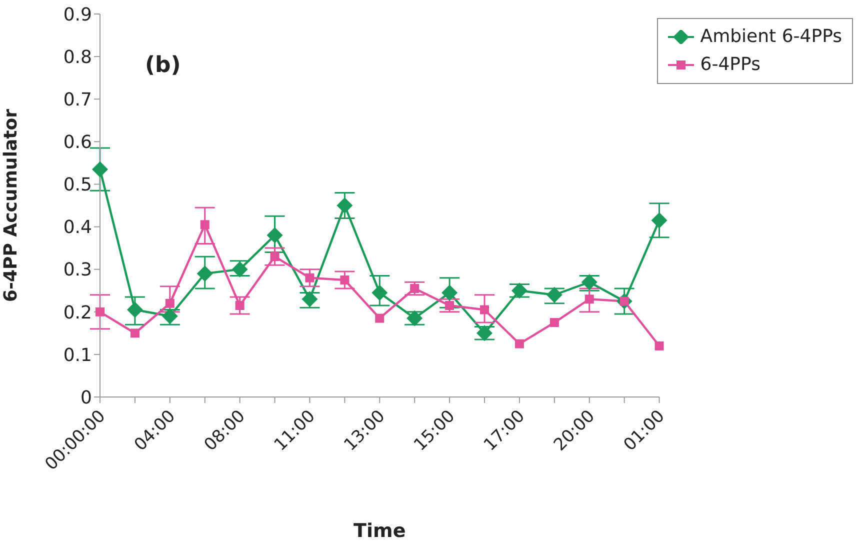 This screenshot has height=557, width=863. I want to click on y-tick-label: 0.9, so click(77, 15).